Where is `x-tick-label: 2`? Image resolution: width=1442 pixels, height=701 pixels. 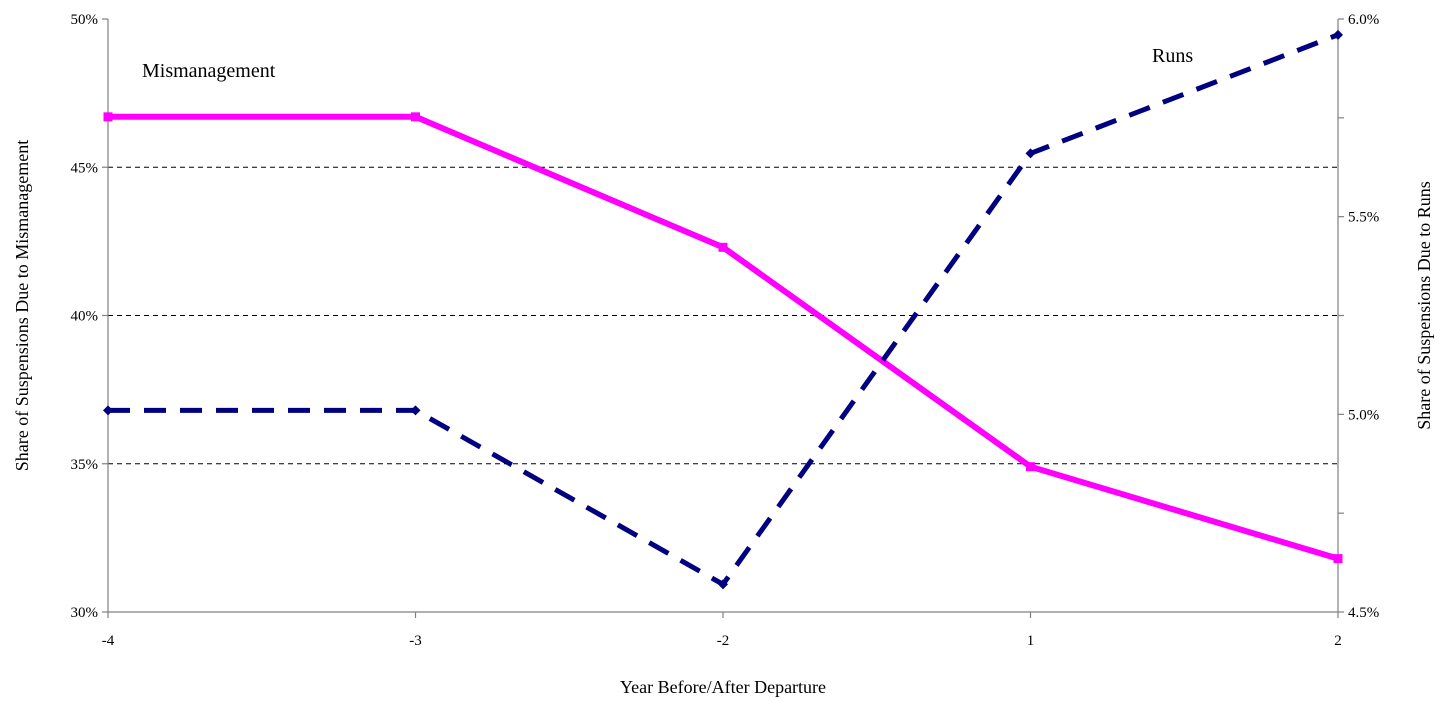 x-tick-label: 2 is located at coordinates (1338, 641).